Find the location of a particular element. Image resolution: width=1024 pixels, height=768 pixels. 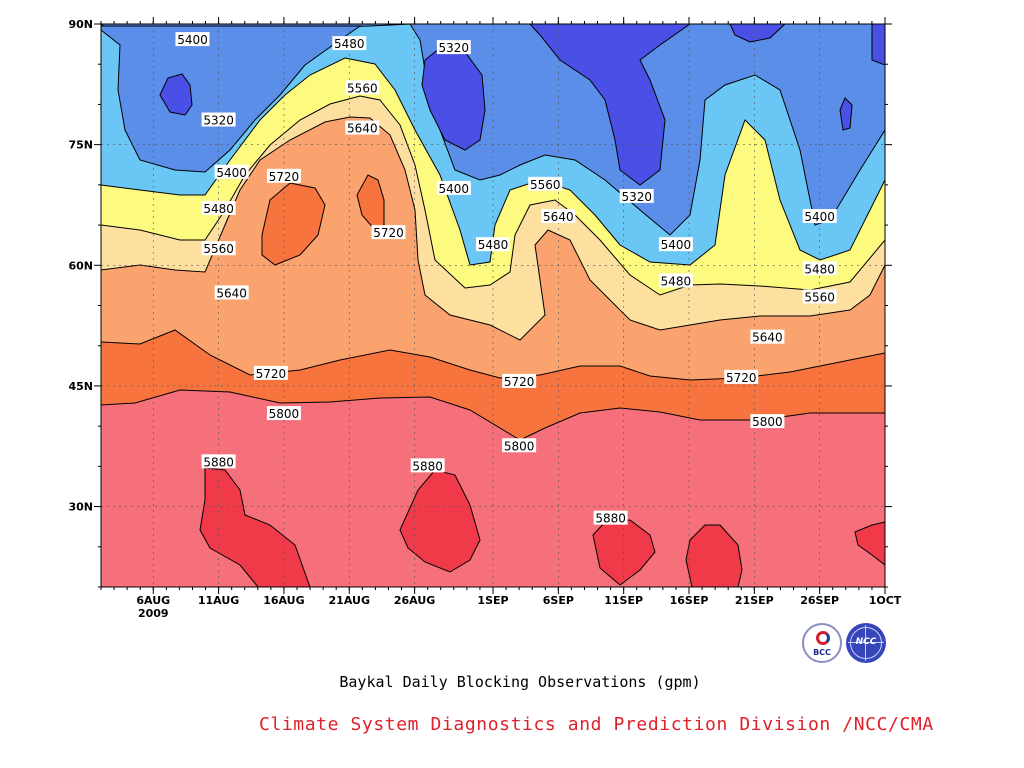

ncc-logo: NCC is located at coordinates (866, 643).